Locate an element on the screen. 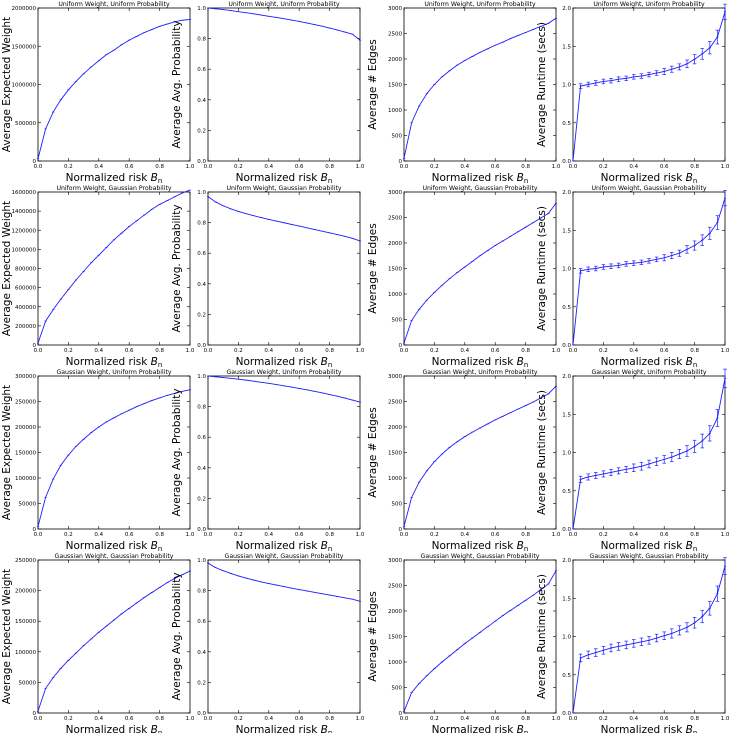 Image resolution: width=748 pixels, height=733 pixels. y-tick-label: 2500 is located at coordinates (395, 35).